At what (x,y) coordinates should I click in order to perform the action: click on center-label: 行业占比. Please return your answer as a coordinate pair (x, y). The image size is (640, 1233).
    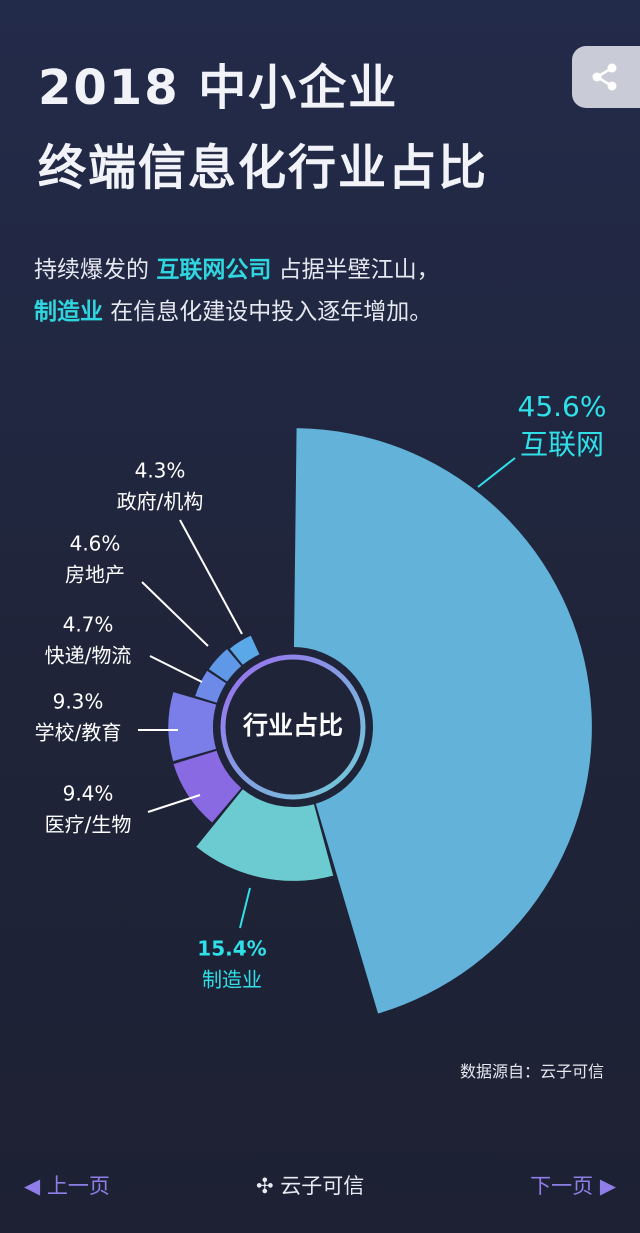
    Looking at the image, I should click on (292, 725).